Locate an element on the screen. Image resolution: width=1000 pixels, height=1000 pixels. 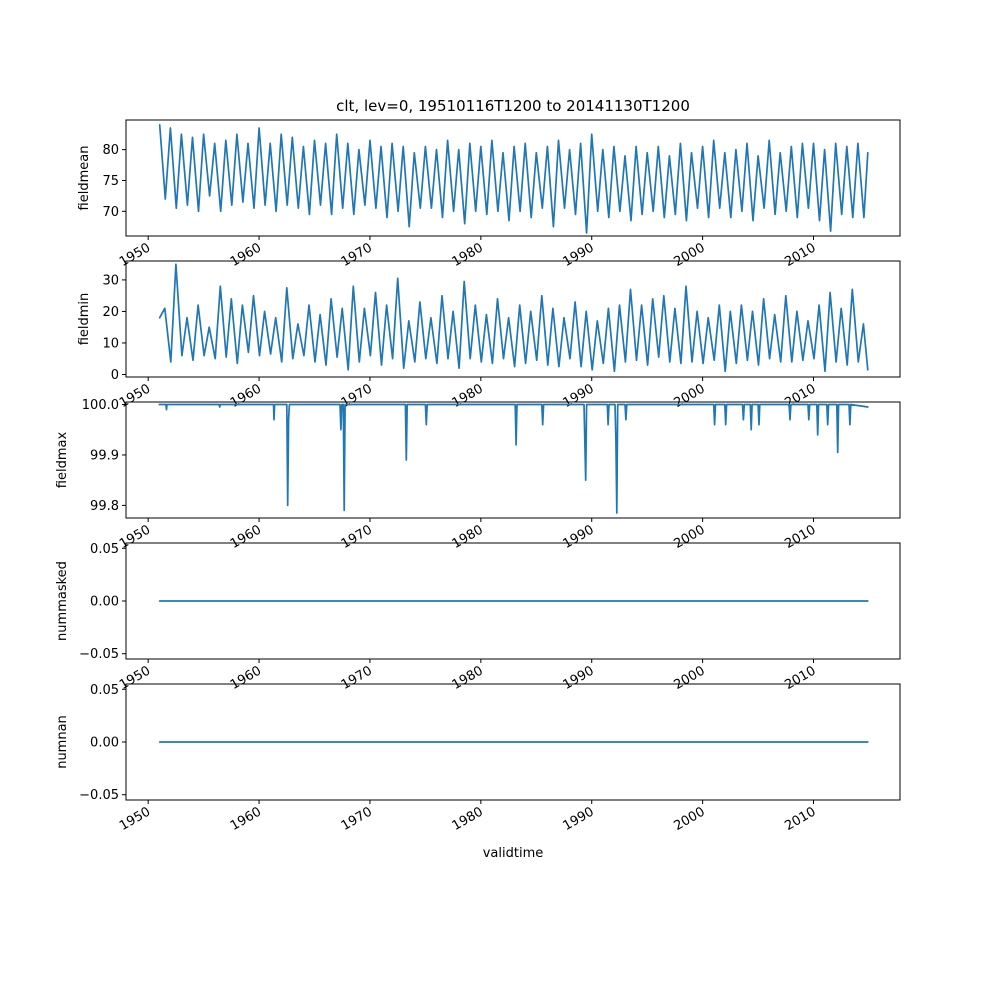
x-axis-label: validtime is located at coordinates (513, 853).